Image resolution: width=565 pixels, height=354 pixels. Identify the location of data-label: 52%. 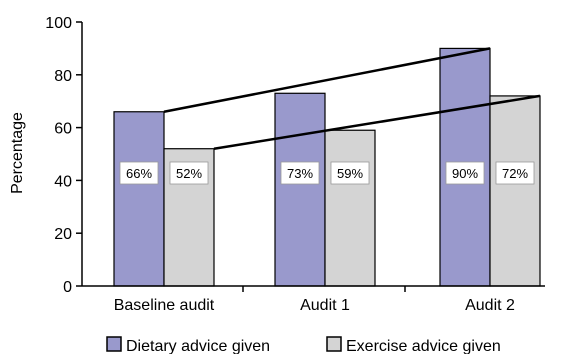
(189, 173).